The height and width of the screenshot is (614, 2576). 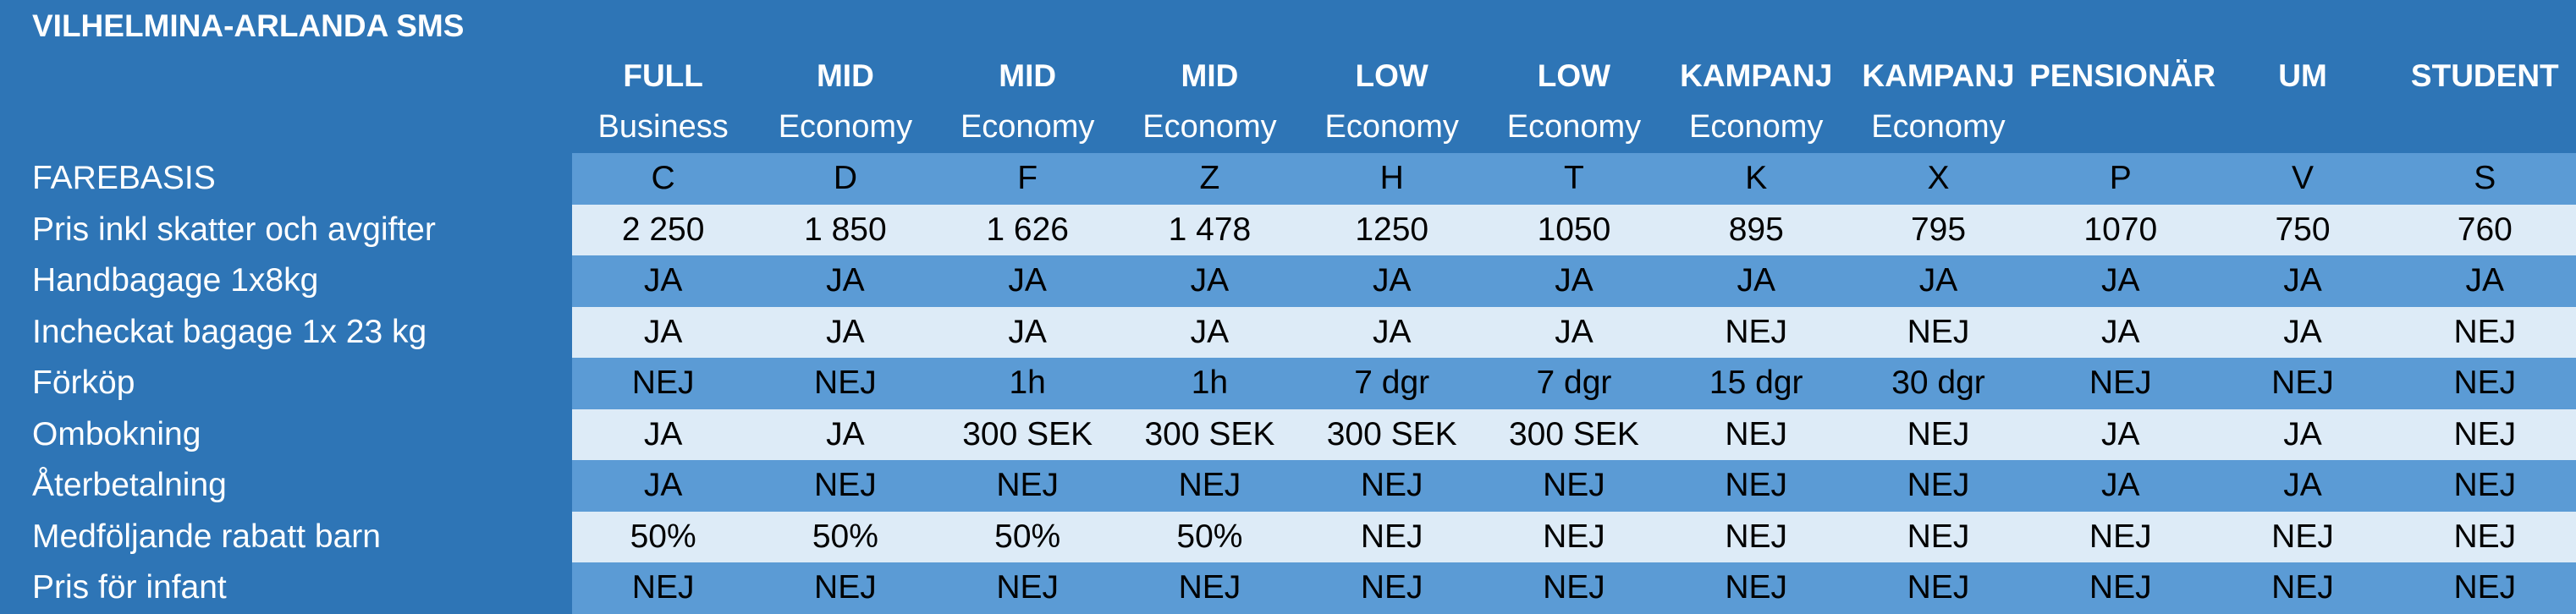 I want to click on table-cell: 795, so click(x=1938, y=230).